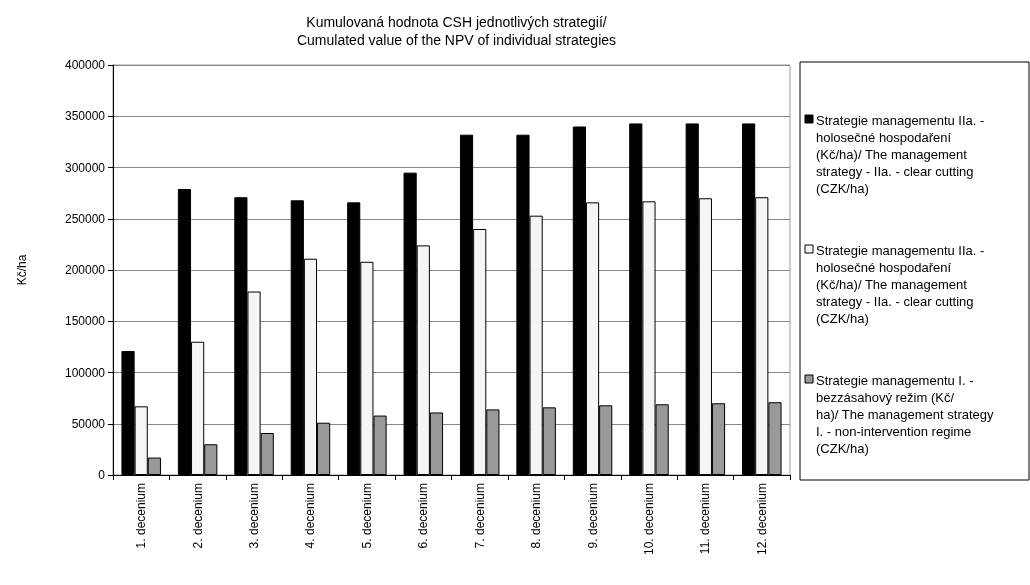  Describe the element at coordinates (536, 516) in the screenshot. I see `x-tick-label: 8. decenium` at that location.